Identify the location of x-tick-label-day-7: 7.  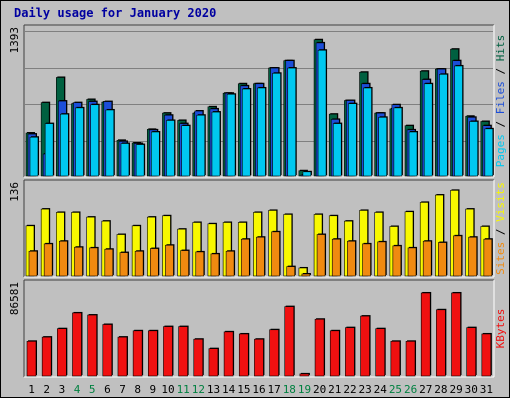
(122, 389).